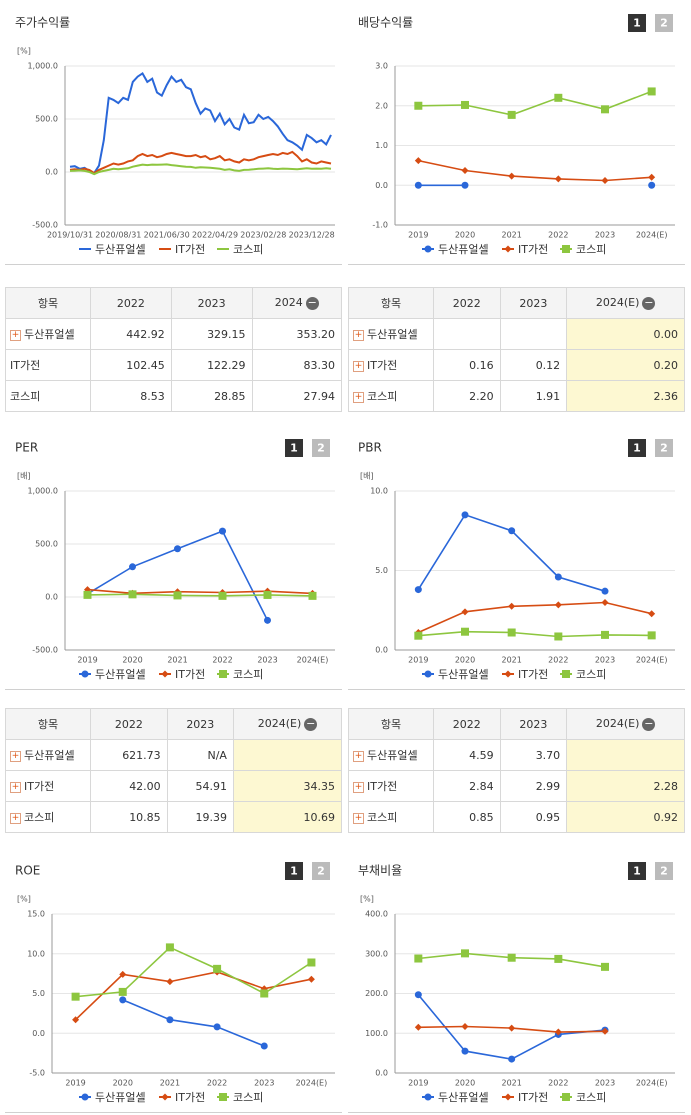  I want to click on x-tick-label: 2023/12/28, so click(312, 235).